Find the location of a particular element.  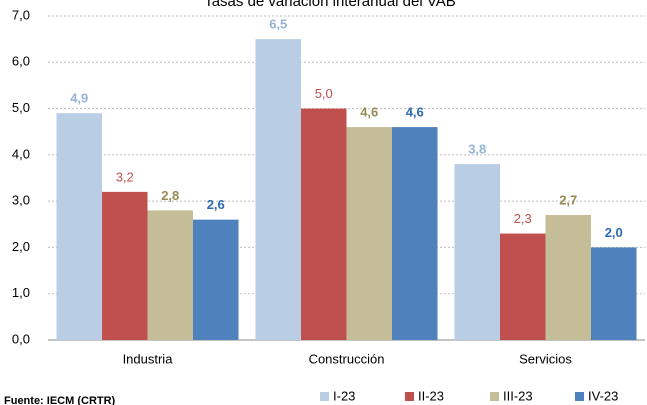

value-label: 2,7 is located at coordinates (568, 199).